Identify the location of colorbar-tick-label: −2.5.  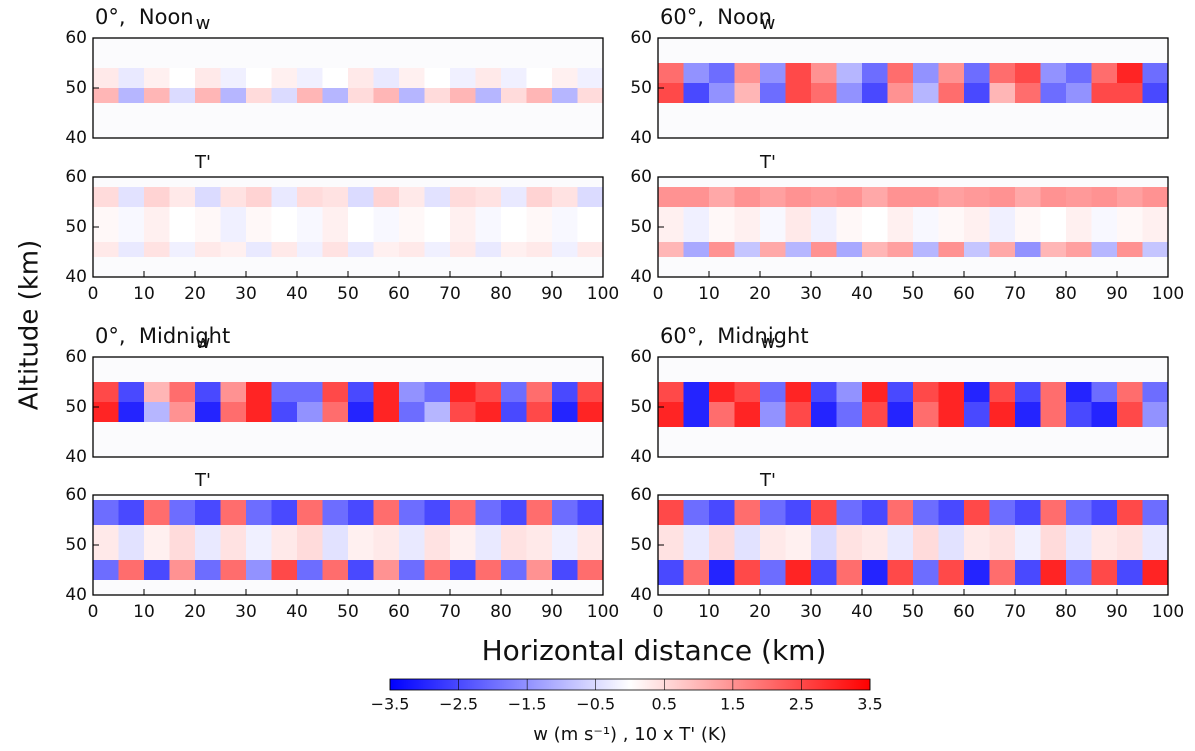
(458, 704).